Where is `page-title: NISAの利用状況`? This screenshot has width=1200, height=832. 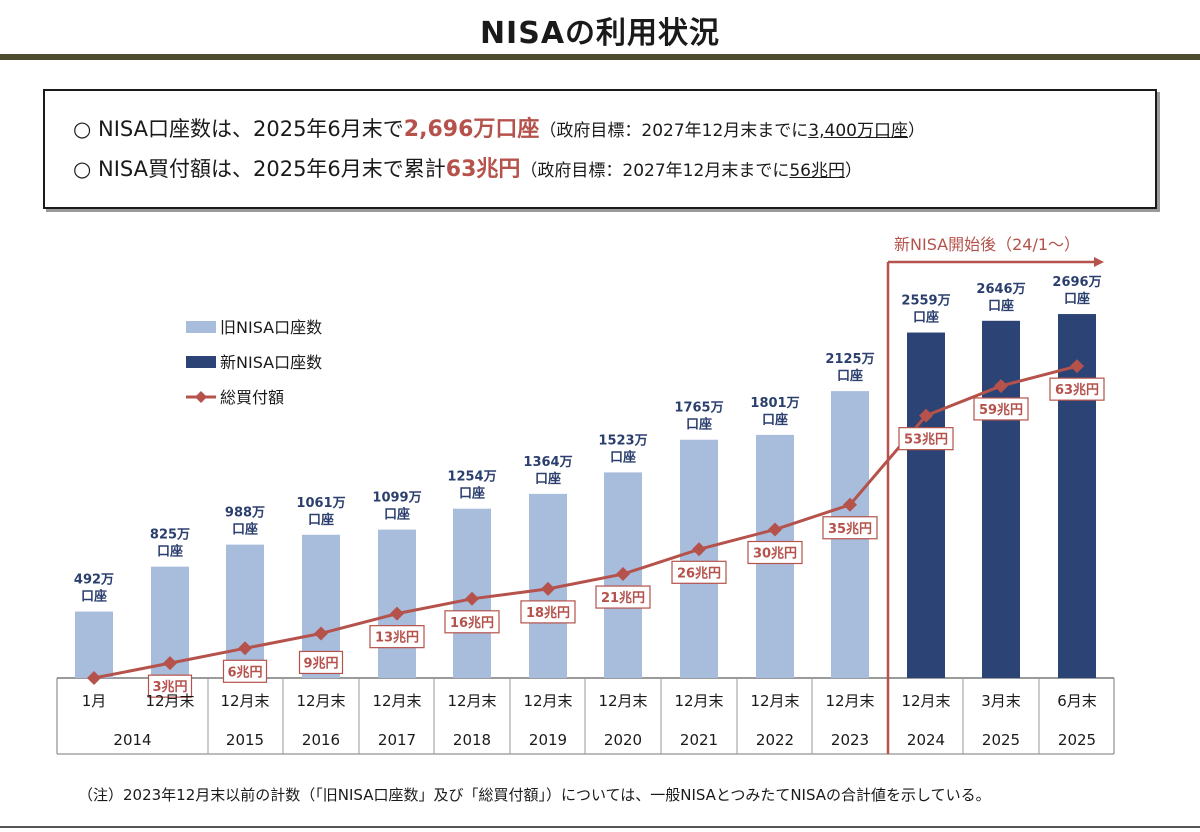 page-title: NISAの利用状況 is located at coordinates (600, 33).